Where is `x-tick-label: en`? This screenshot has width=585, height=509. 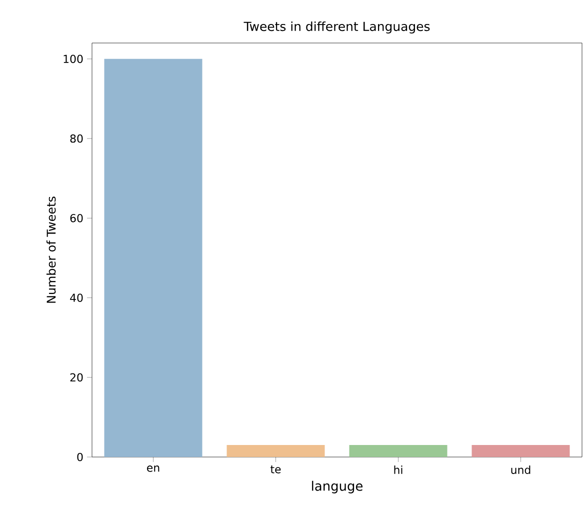 x-tick-label: en is located at coordinates (153, 469).